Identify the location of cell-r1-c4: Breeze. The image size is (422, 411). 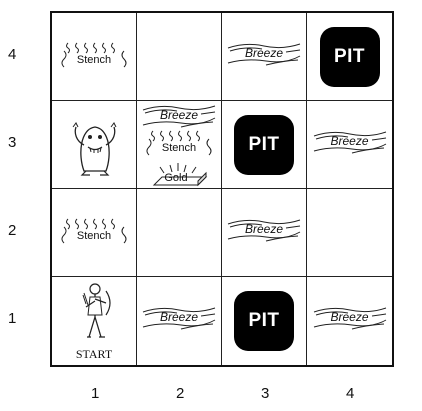
(349, 321).